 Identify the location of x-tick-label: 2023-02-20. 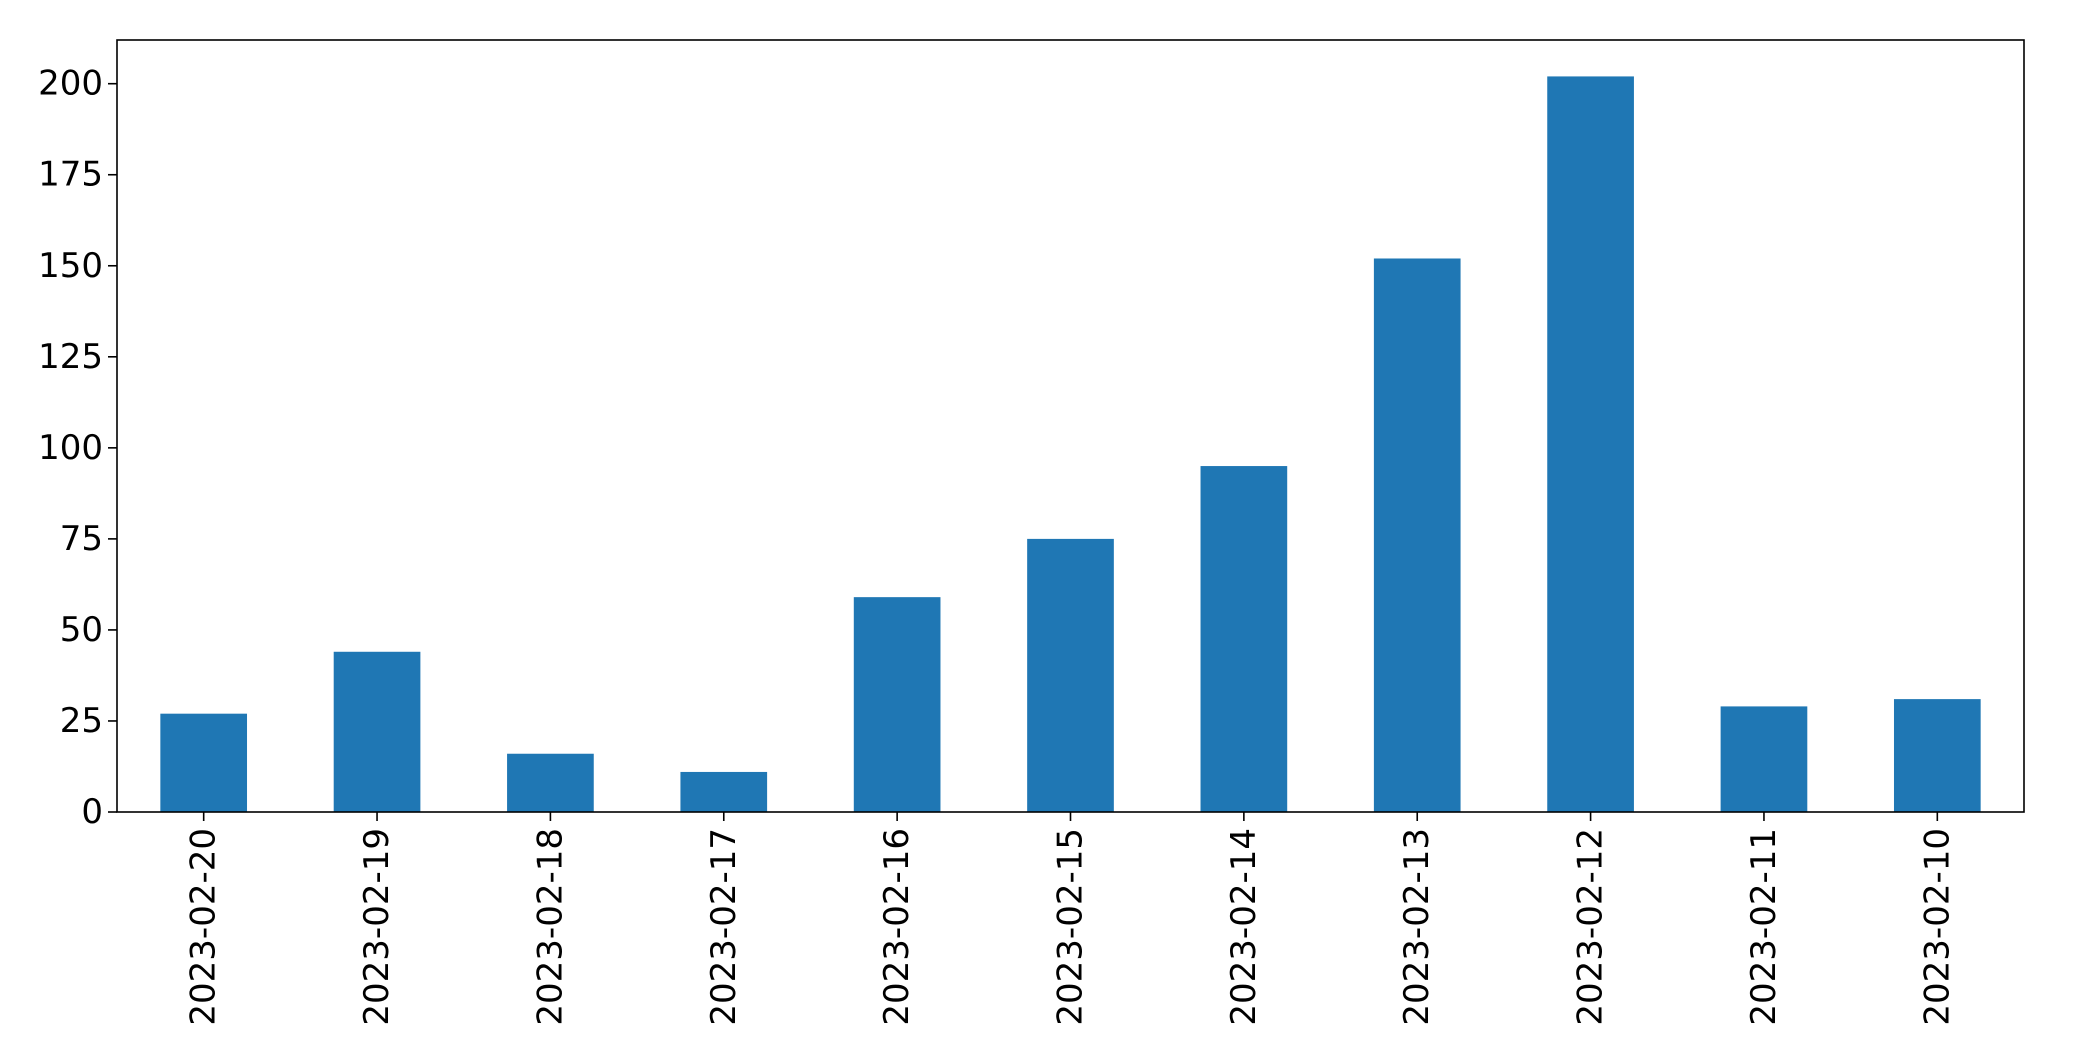
(204, 927).